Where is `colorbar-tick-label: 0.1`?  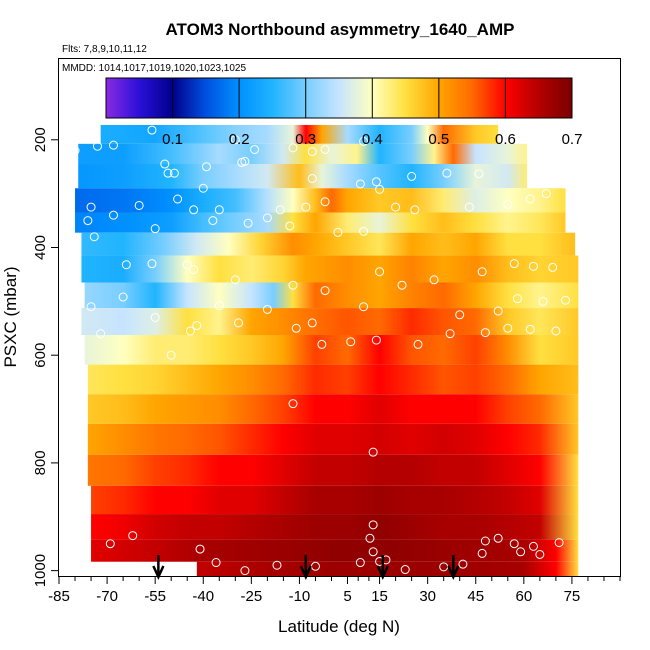
colorbar-tick-label: 0.1 is located at coordinates (172, 139).